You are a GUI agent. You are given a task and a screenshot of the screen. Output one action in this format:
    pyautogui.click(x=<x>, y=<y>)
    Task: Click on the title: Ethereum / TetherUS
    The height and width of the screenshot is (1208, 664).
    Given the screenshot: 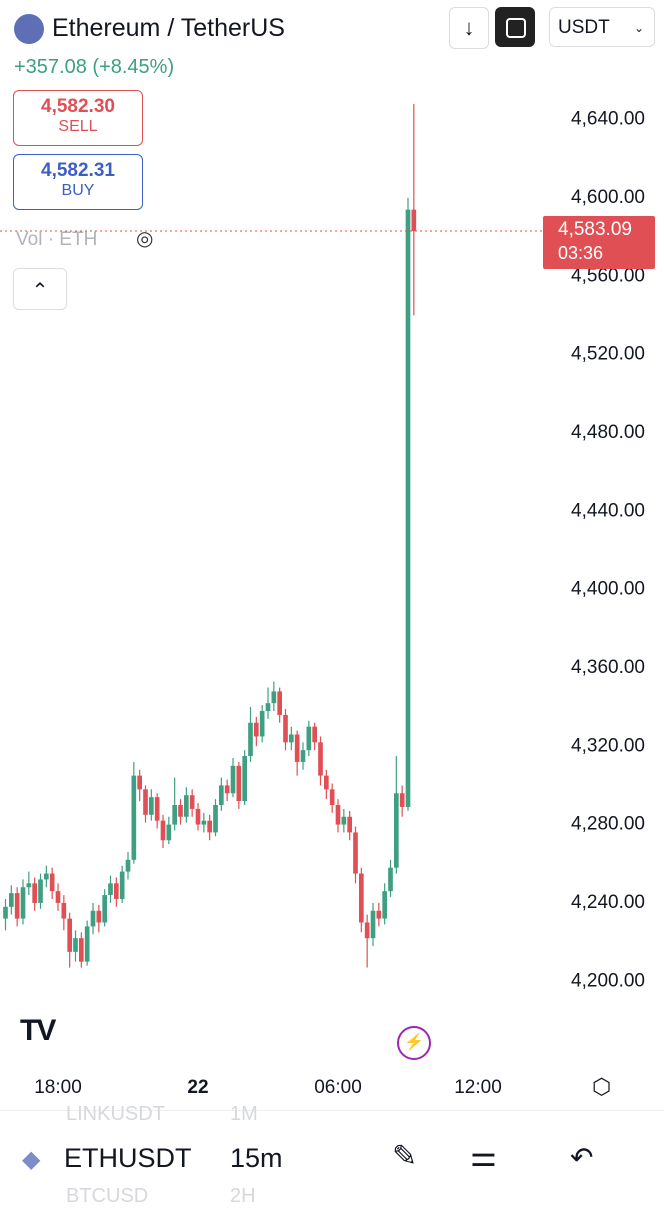 What is the action you would take?
    pyautogui.click(x=168, y=28)
    